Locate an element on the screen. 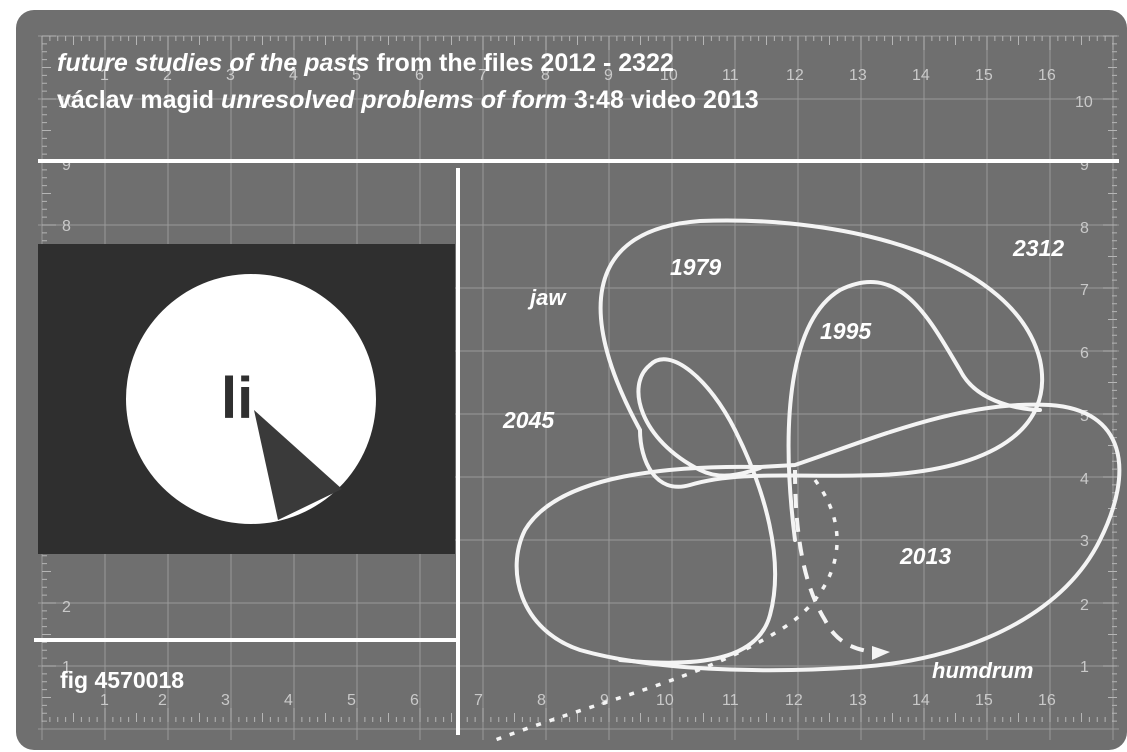 Image resolution: width=1127 pixels, height=752 pixels. header-line-1-italic: future studies of the pasts is located at coordinates (213, 63).